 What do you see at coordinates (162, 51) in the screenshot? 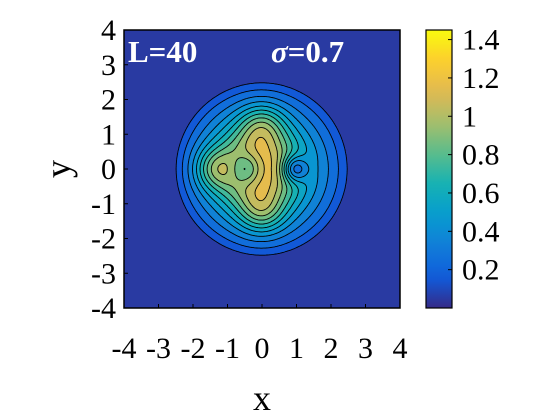
I see `annotation-L: L=40` at bounding box center [162, 51].